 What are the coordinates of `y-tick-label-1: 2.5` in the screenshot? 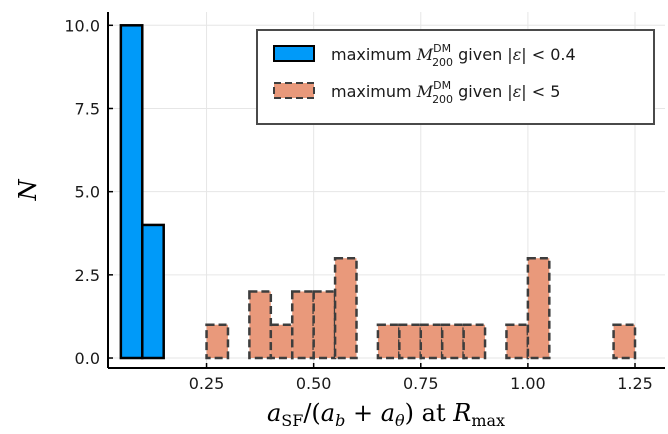 It's located at (87, 275).